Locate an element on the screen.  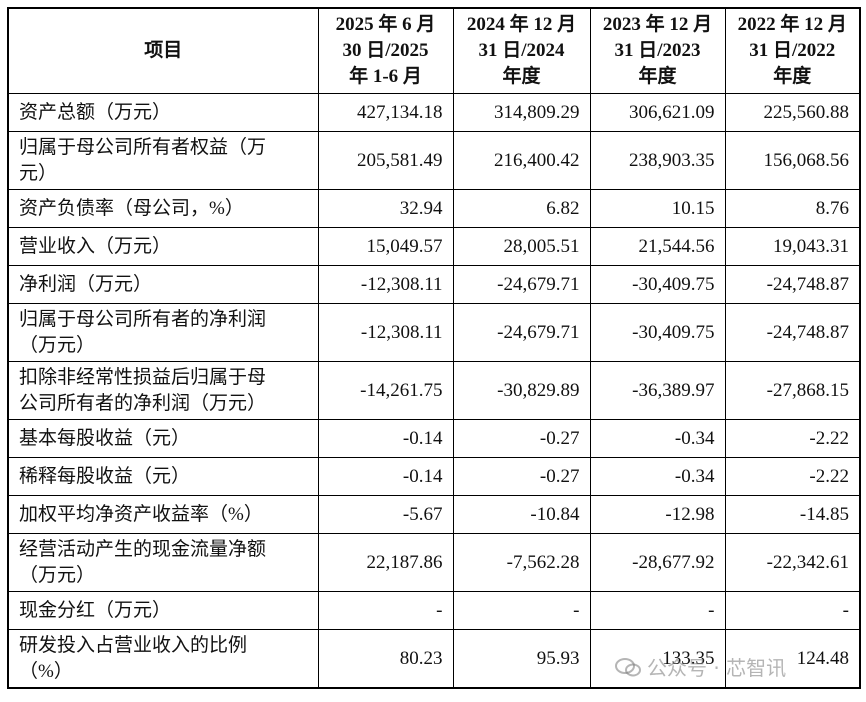
cell-text: （%） is located at coordinates (46, 671).